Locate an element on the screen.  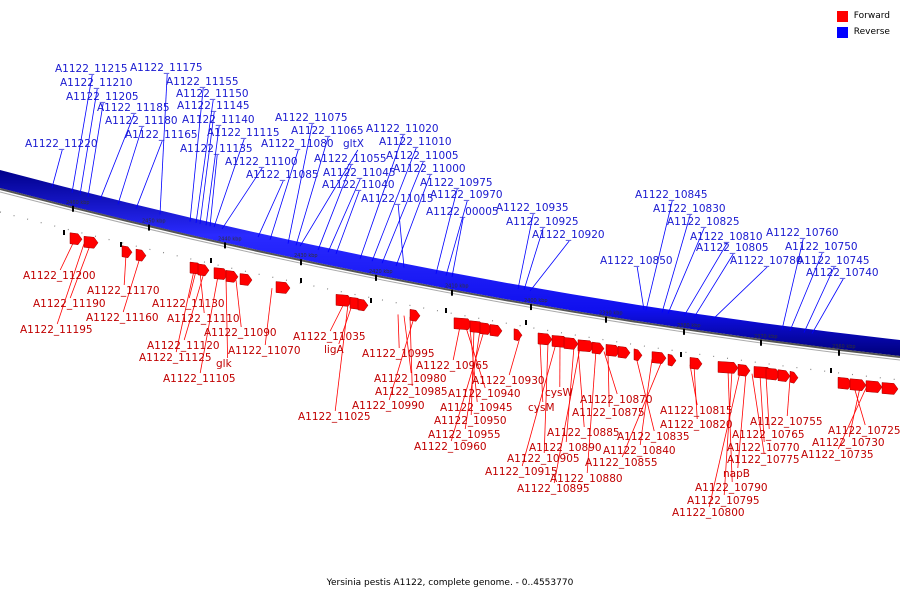
reverse-gene-label: A1122_11100 is located at coordinates (261, 162).